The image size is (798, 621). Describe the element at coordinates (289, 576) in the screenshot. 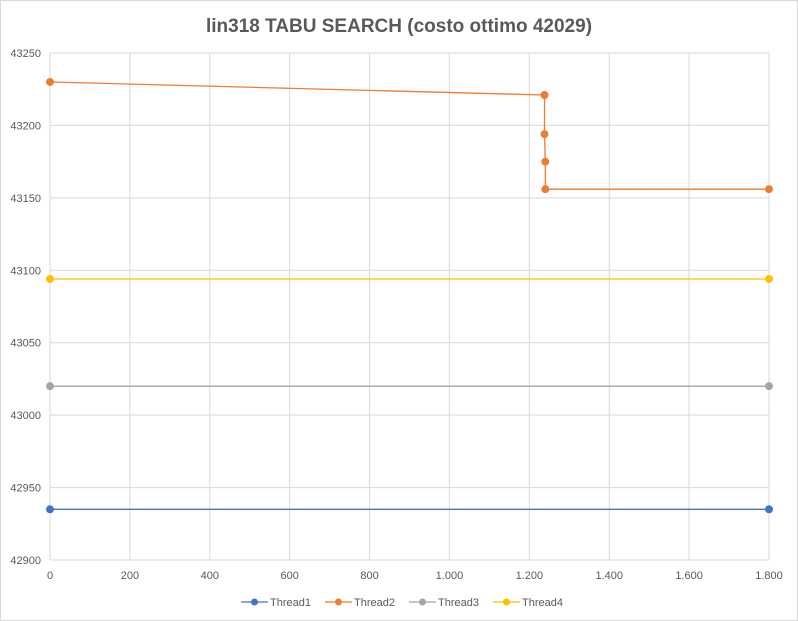

I see `x-tick-label: 600` at that location.